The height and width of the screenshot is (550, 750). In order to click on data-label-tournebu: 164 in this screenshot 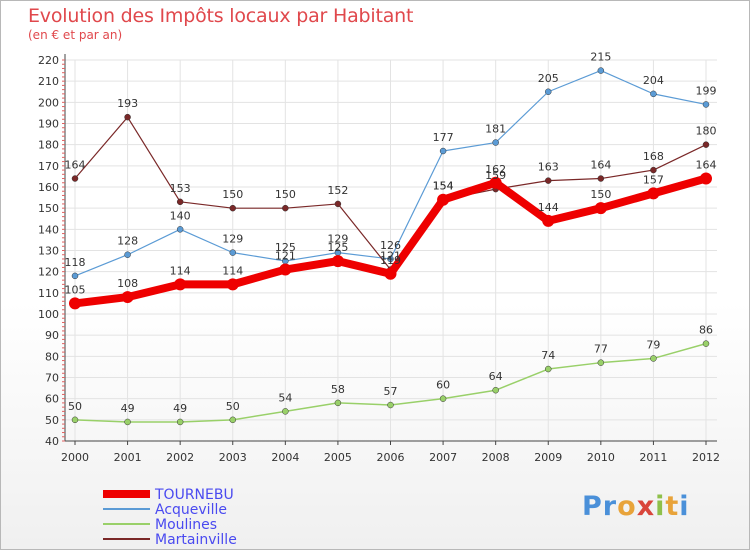, I will do `click(706, 165)`.